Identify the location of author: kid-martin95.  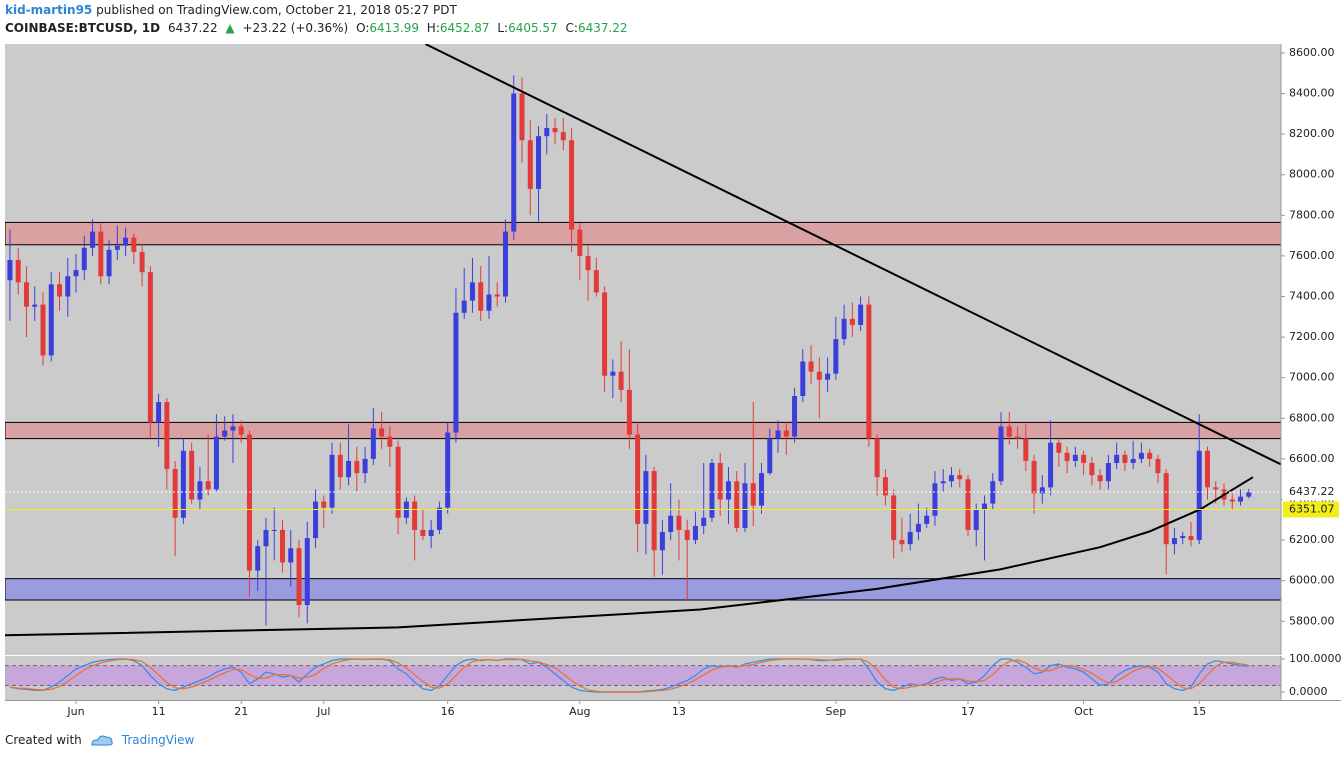
(49, 10).